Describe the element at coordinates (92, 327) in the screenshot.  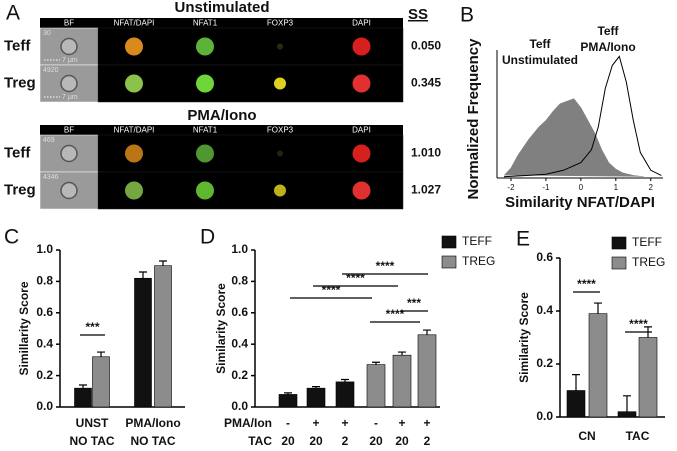
I see `significance-label: ***` at that location.